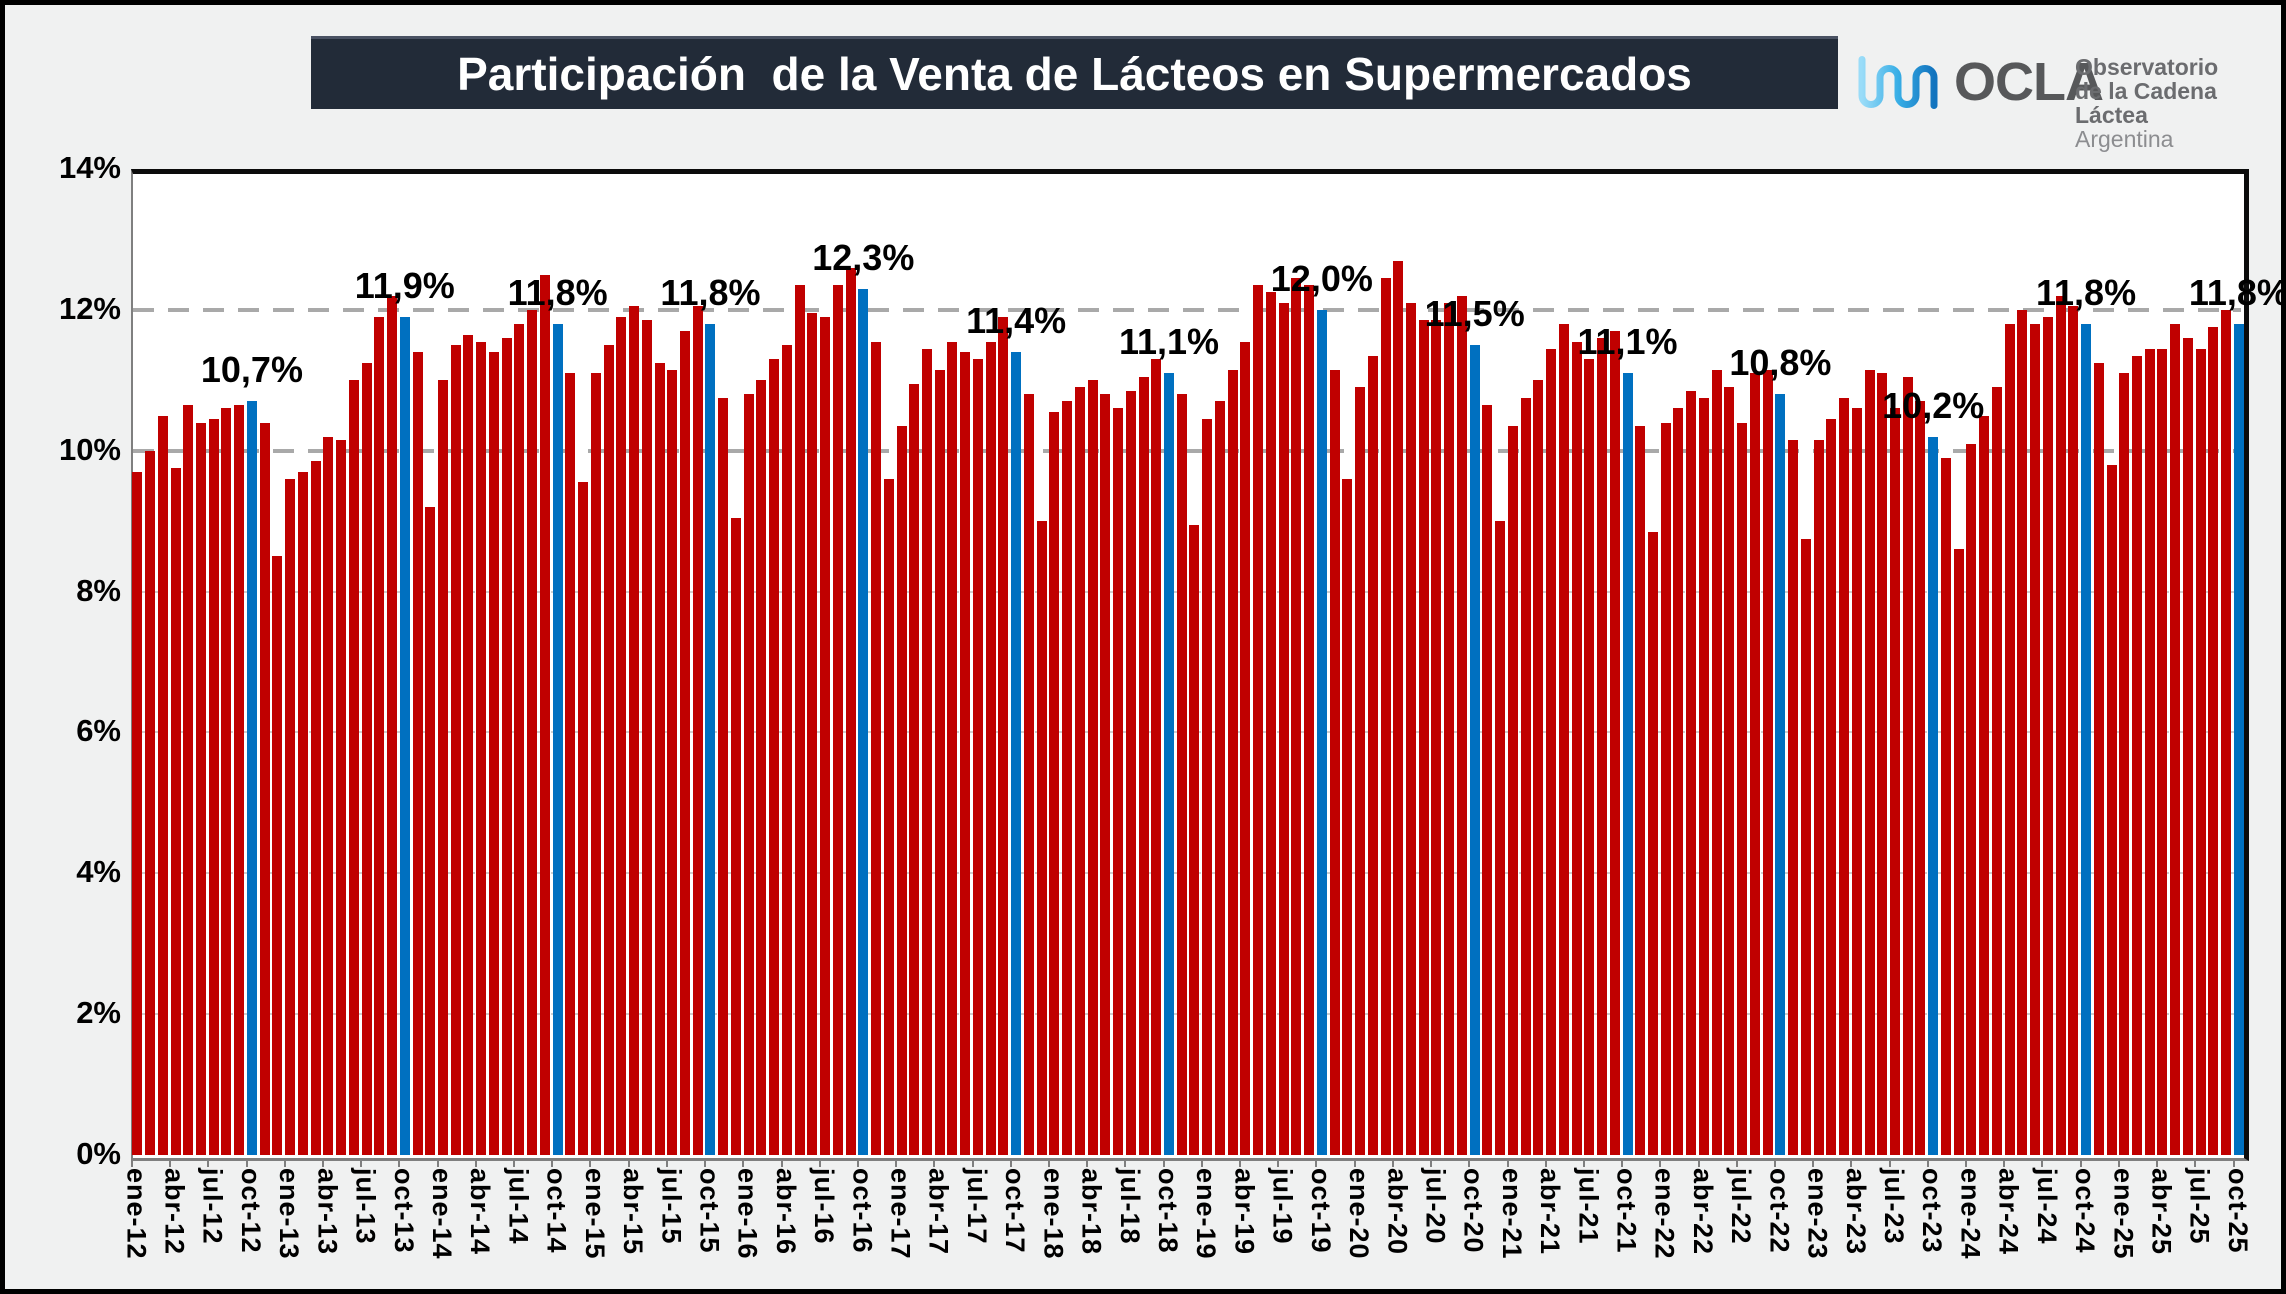 The image size is (2286, 1294). What do you see at coordinates (1741, 1206) in the screenshot?
I see `x-tick-label-jul-22: jul-22` at bounding box center [1741, 1206].